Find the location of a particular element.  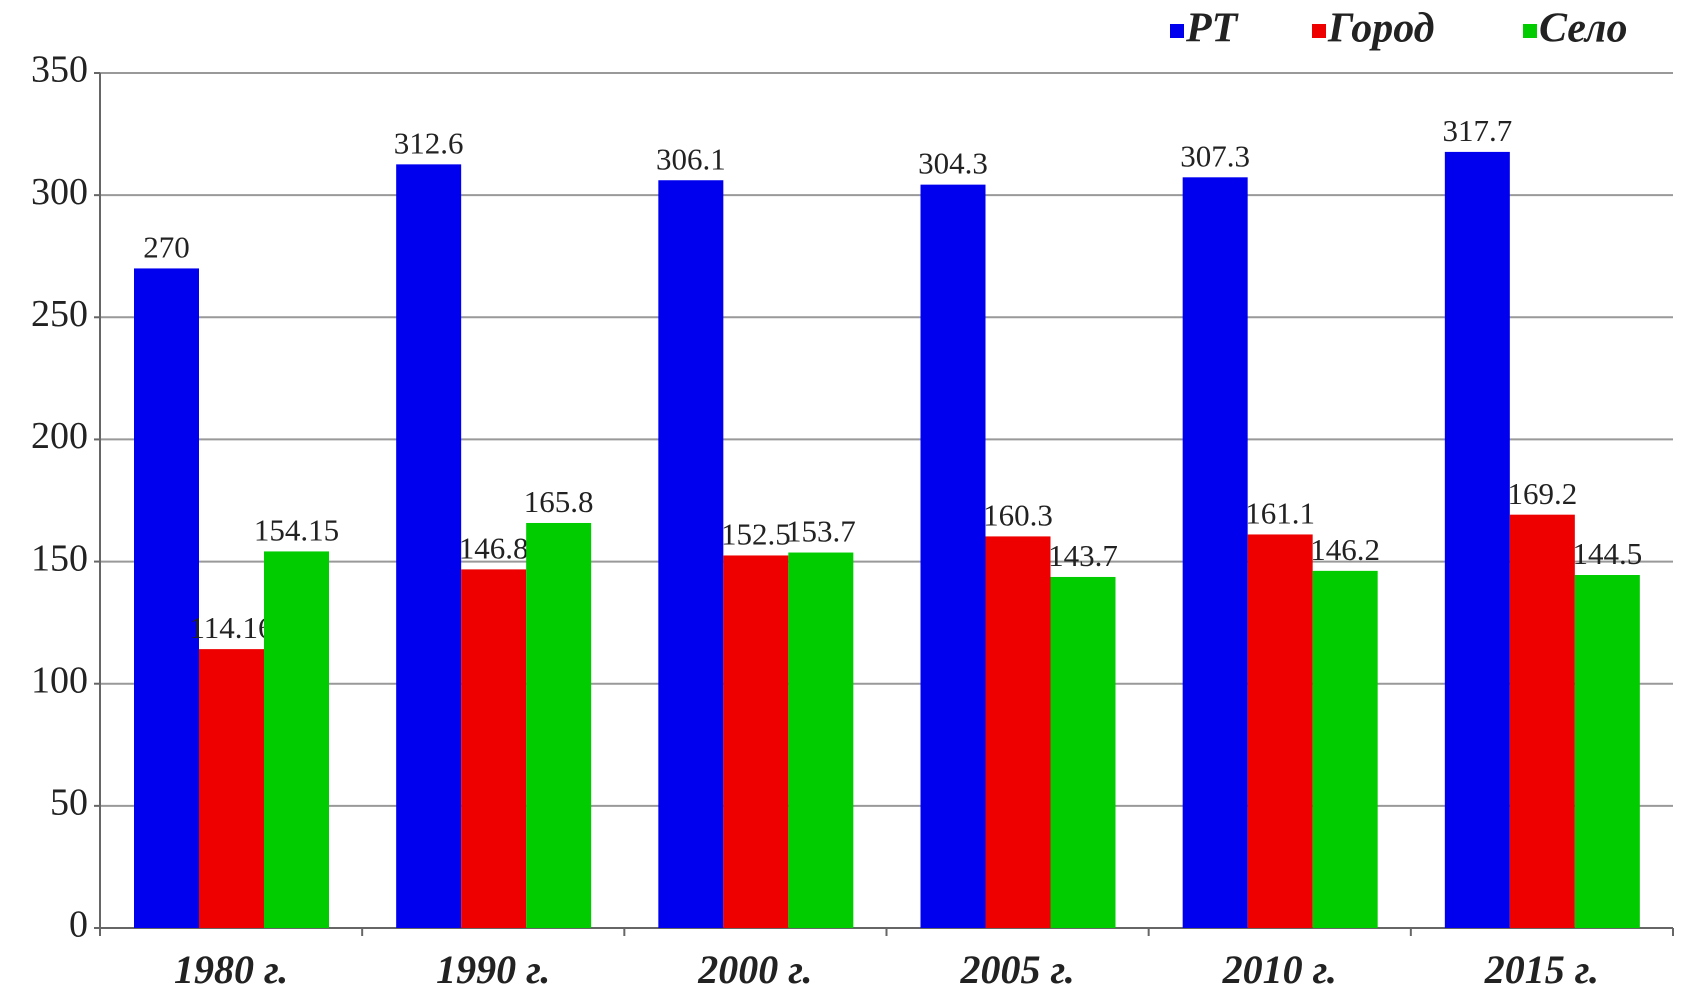

x-tick-label: 2010 г. is located at coordinates (1279, 969).